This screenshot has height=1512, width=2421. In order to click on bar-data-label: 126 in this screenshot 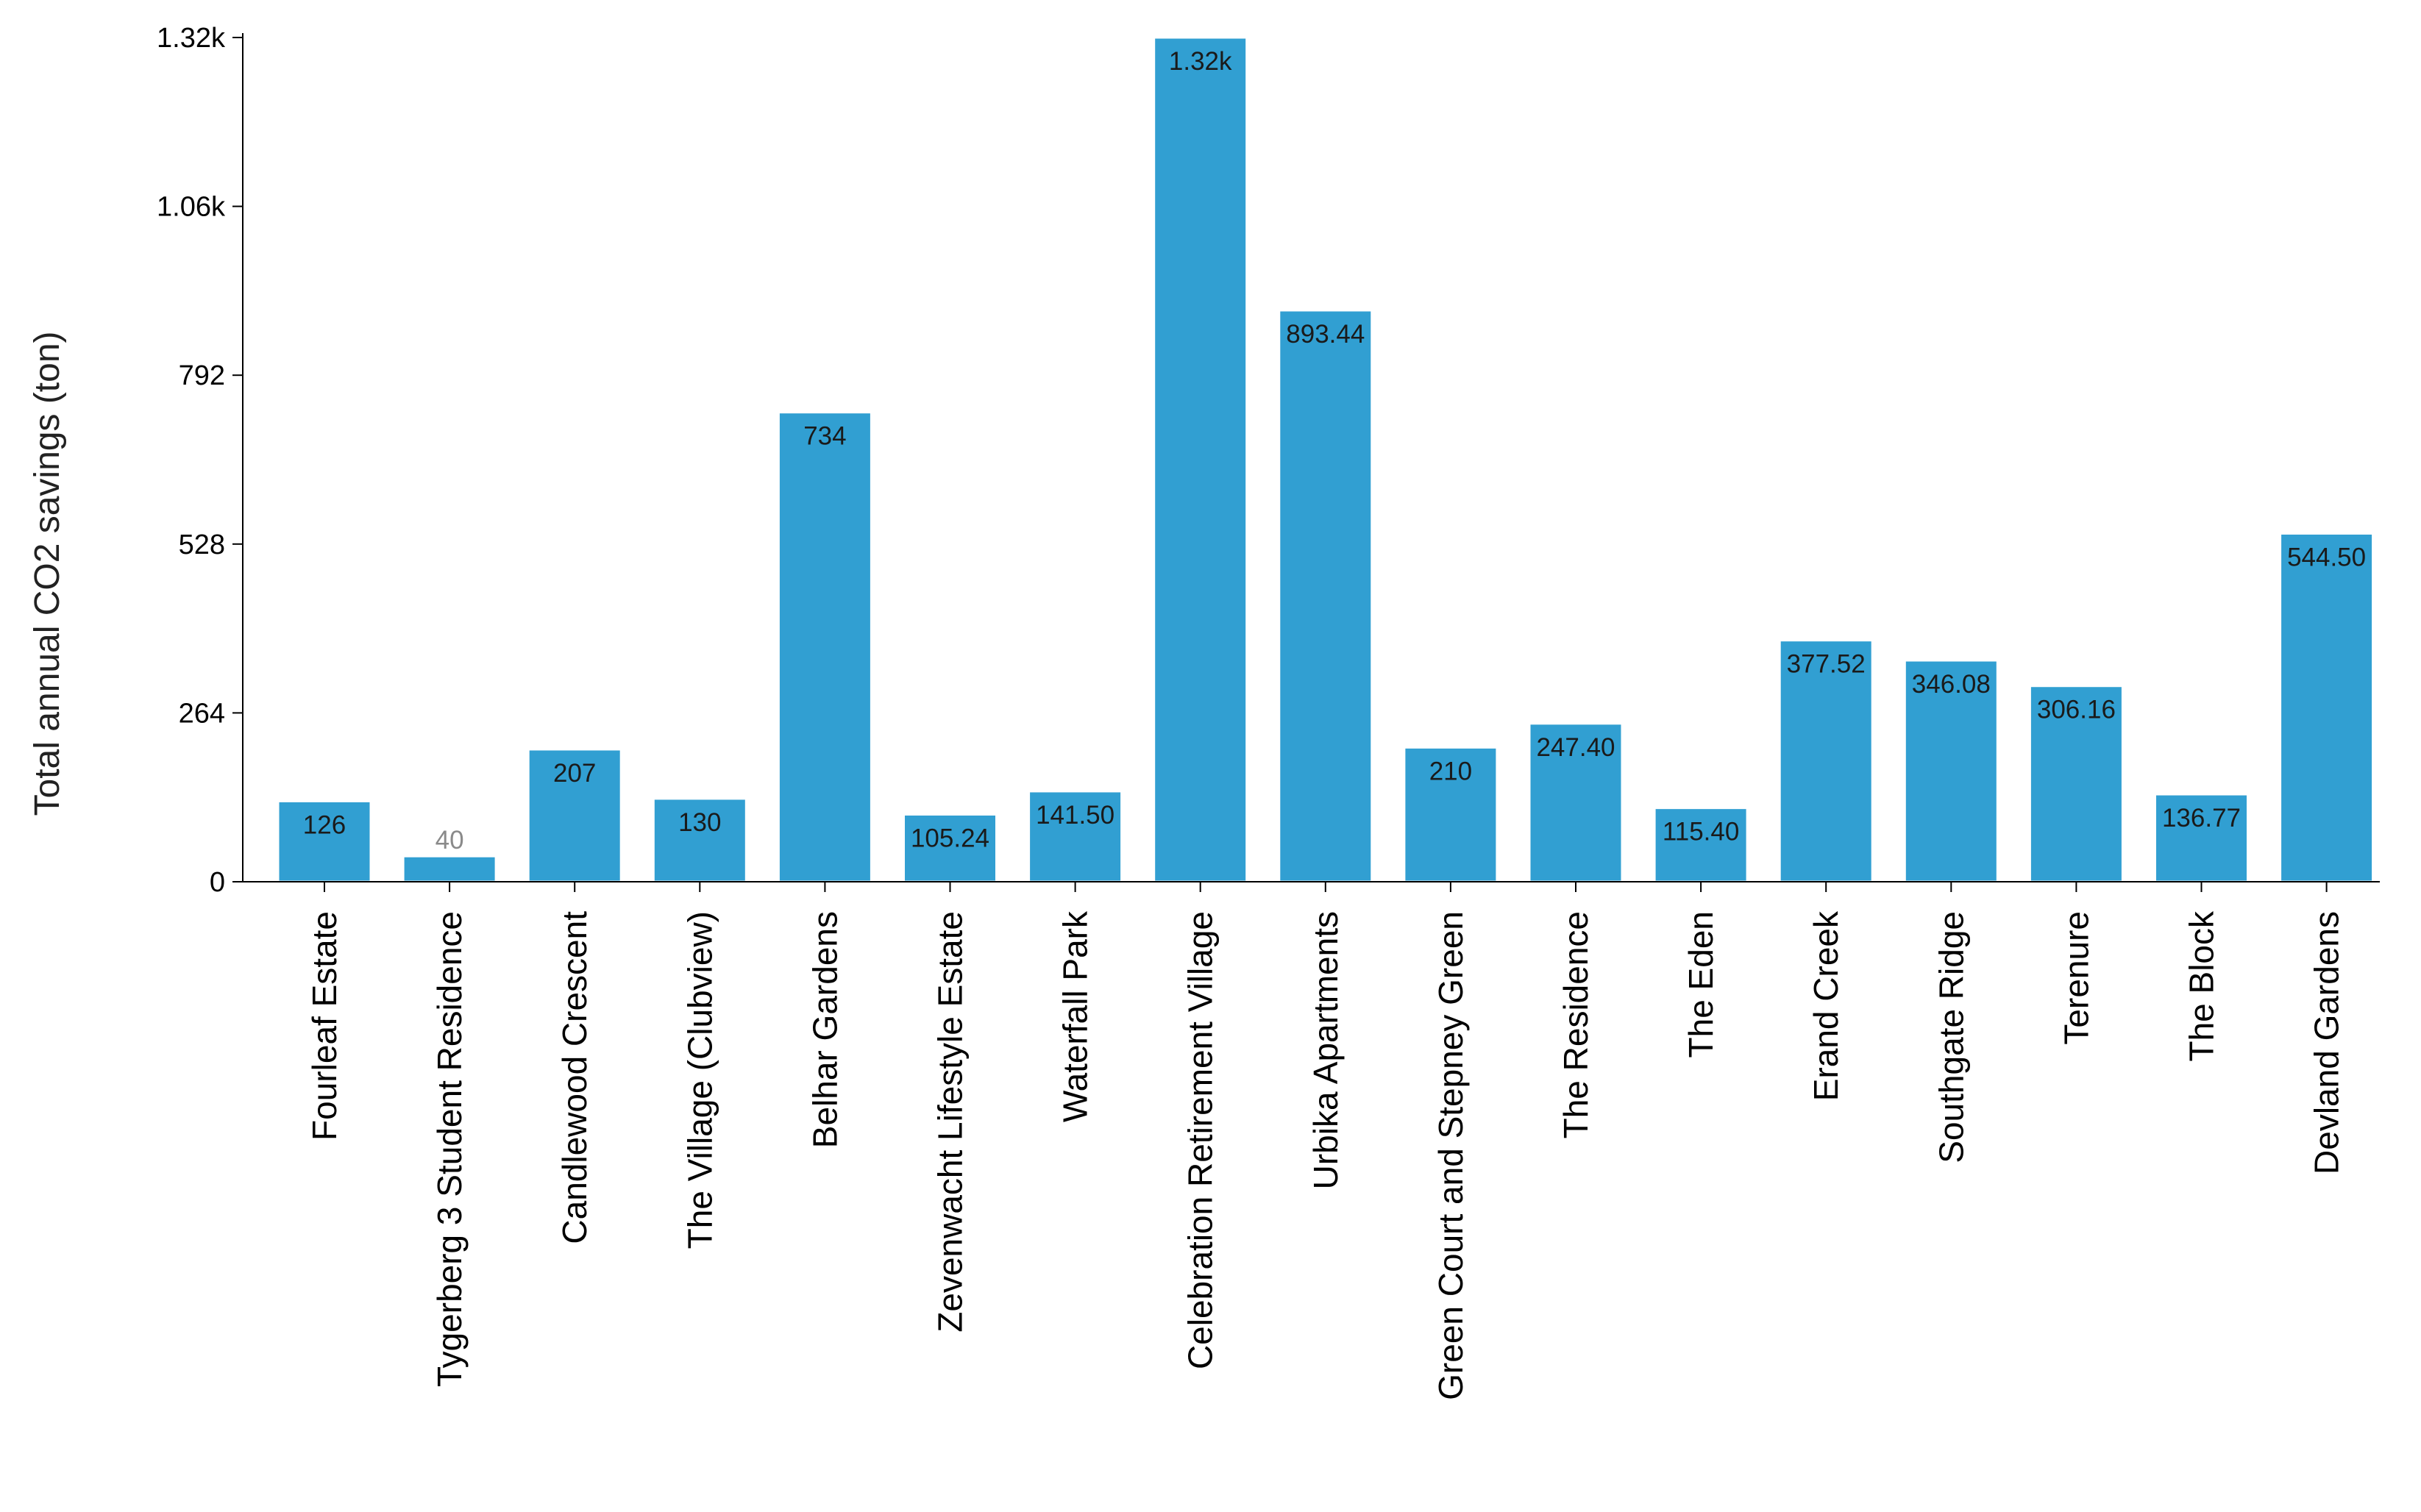, I will do `click(324, 824)`.